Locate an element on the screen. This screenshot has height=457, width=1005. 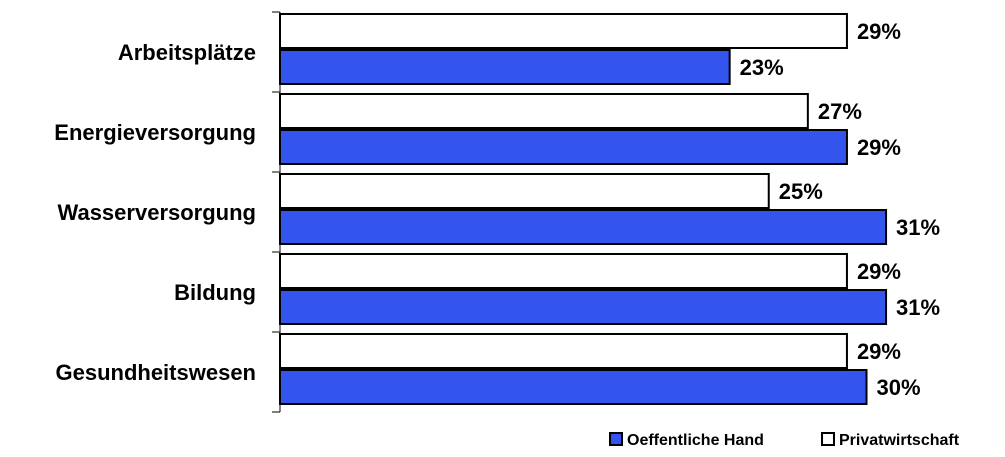
value-label-oeffentliche-hand-energieversorgung: 29% is located at coordinates (879, 147).